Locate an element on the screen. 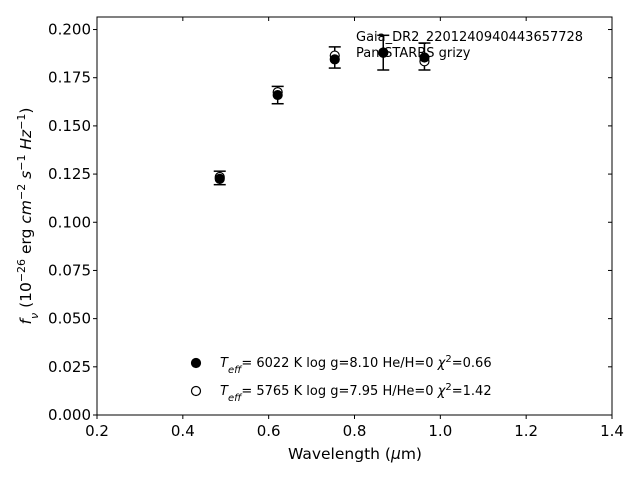  y-tick-label: 0.150 is located at coordinates (69, 126).